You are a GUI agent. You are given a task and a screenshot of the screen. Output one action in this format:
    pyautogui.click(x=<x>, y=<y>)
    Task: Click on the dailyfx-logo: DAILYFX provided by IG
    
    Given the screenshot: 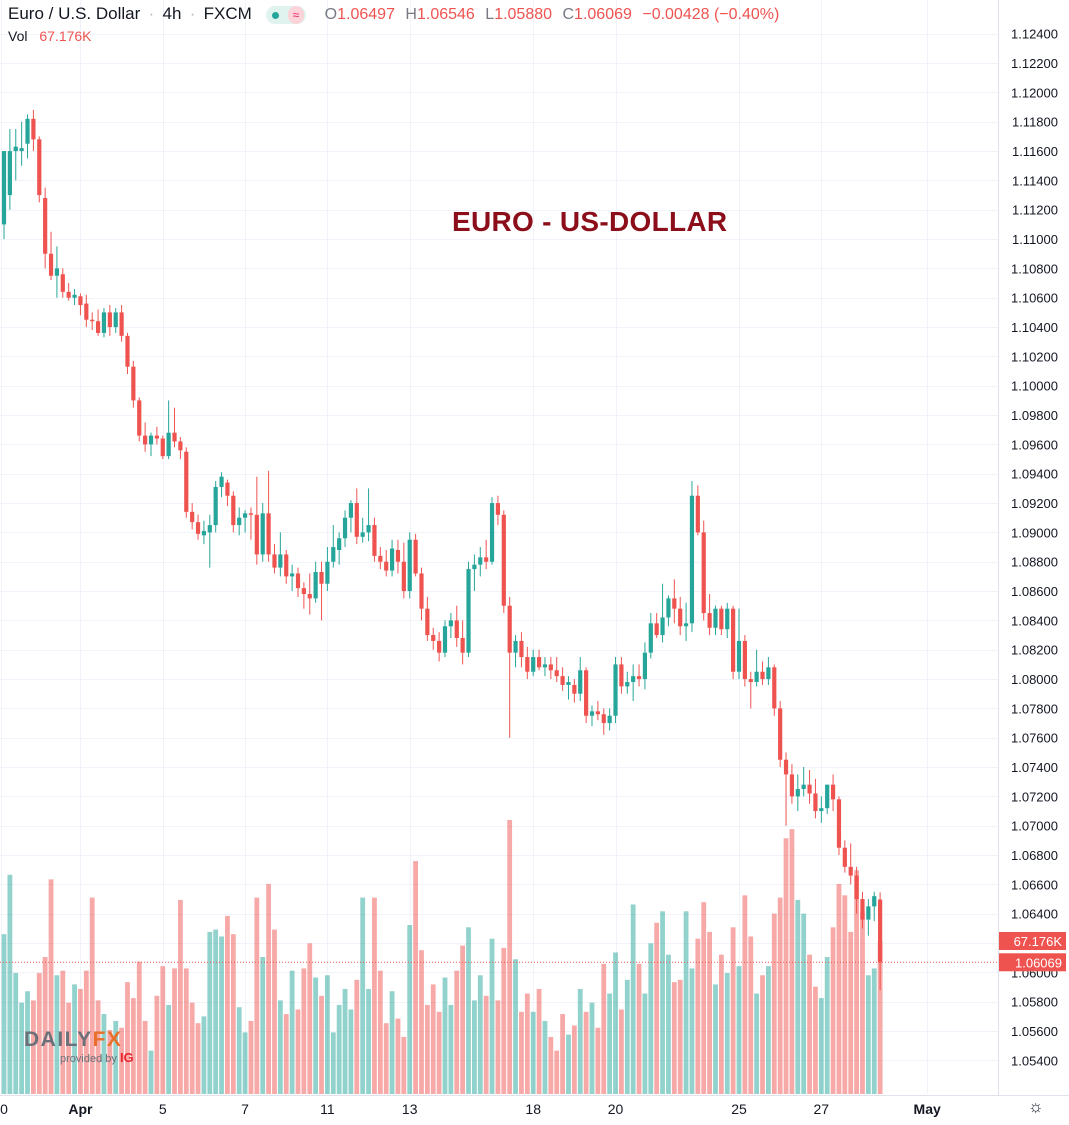 What is the action you would take?
    pyautogui.click(x=79, y=1046)
    